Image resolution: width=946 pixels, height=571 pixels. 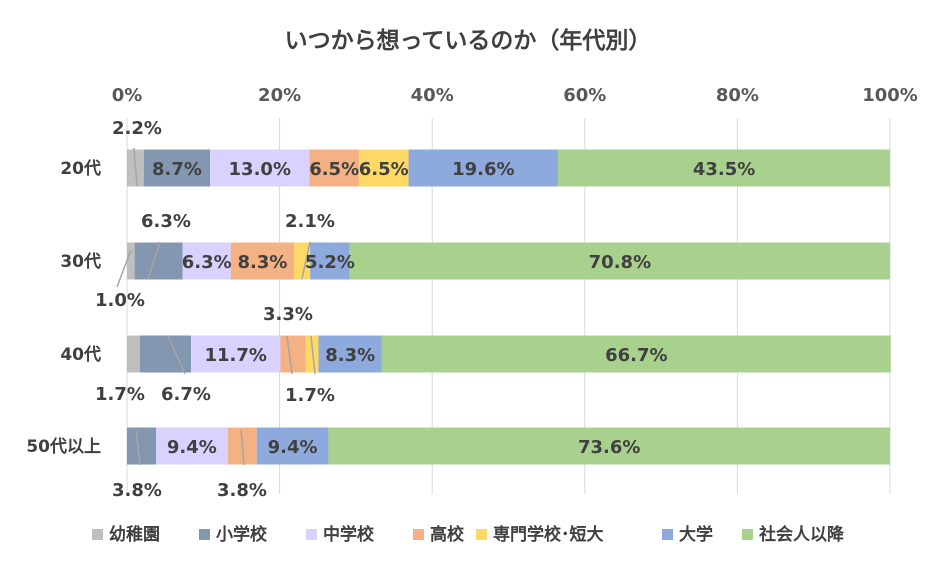 I want to click on category-label: 40代, so click(x=80, y=354).